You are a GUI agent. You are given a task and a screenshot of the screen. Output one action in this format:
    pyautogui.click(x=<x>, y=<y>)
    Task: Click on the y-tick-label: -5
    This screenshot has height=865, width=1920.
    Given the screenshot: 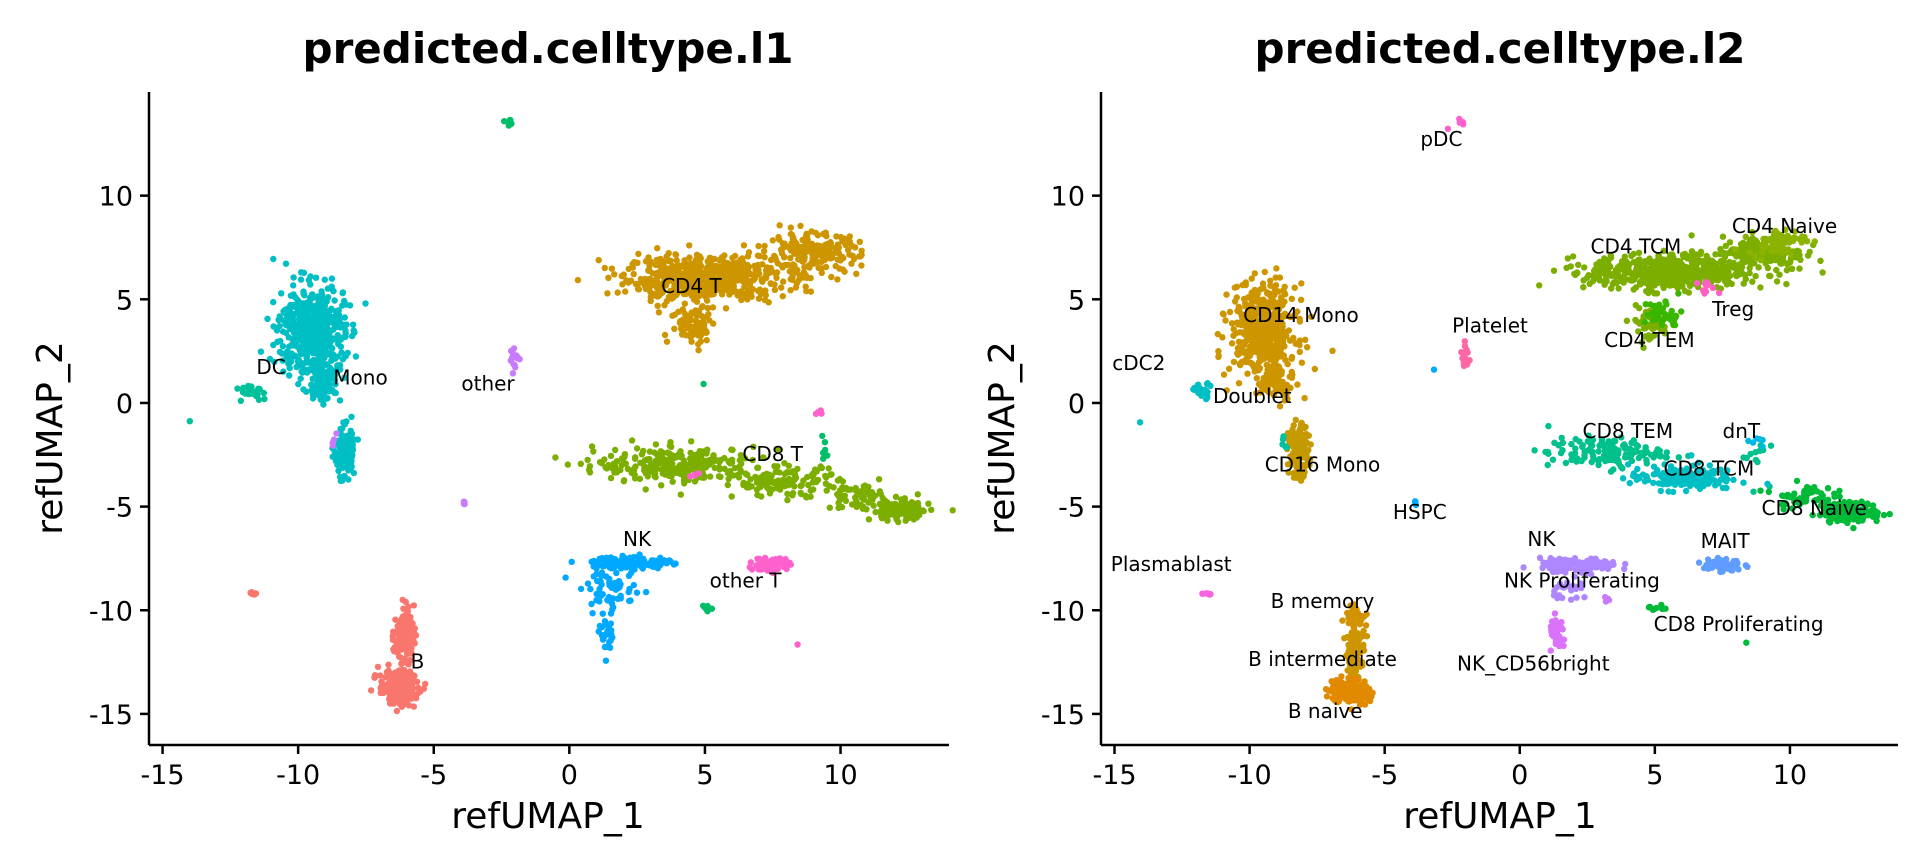 What is the action you would take?
    pyautogui.click(x=119, y=508)
    